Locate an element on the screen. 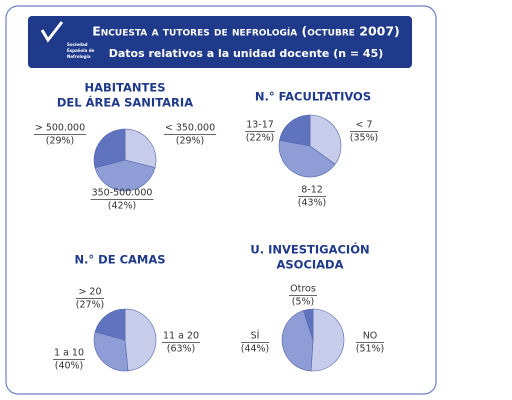 Image resolution: width=512 pixels, height=400 pixels. slice-label: > 20 is located at coordinates (89, 292).